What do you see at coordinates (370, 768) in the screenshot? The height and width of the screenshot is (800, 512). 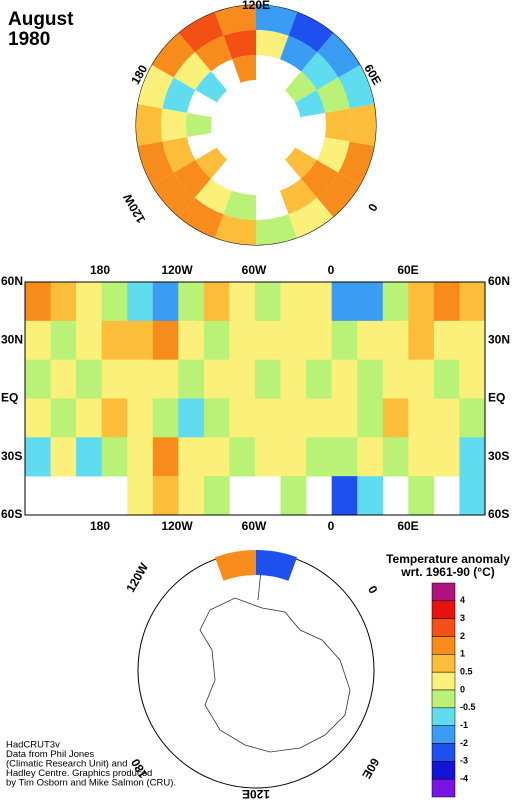 I see `polar-label: 60E` at bounding box center [370, 768].